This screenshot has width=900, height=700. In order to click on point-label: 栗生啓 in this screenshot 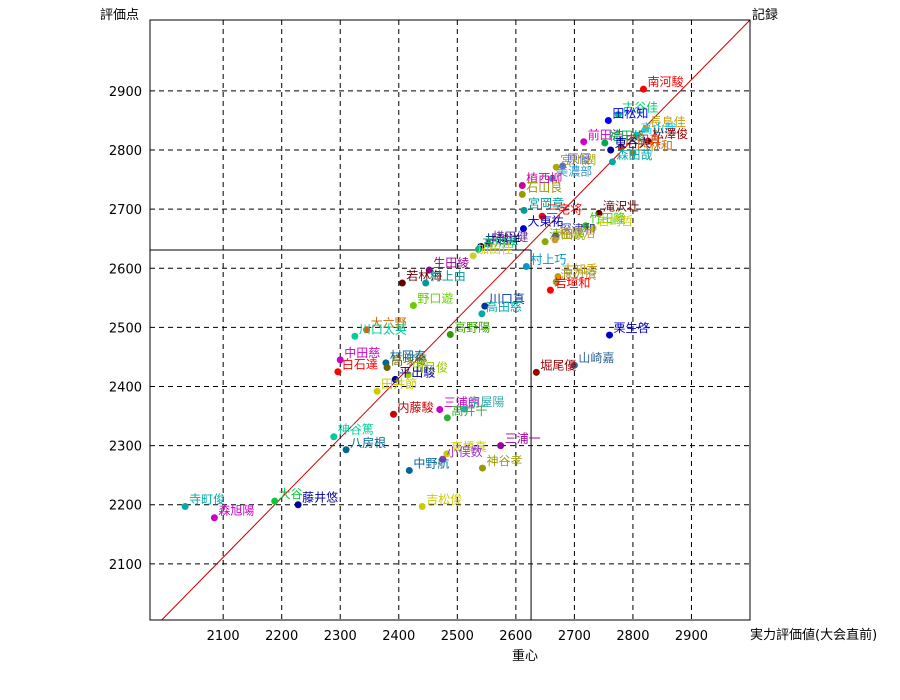, I will do `click(632, 327)`.